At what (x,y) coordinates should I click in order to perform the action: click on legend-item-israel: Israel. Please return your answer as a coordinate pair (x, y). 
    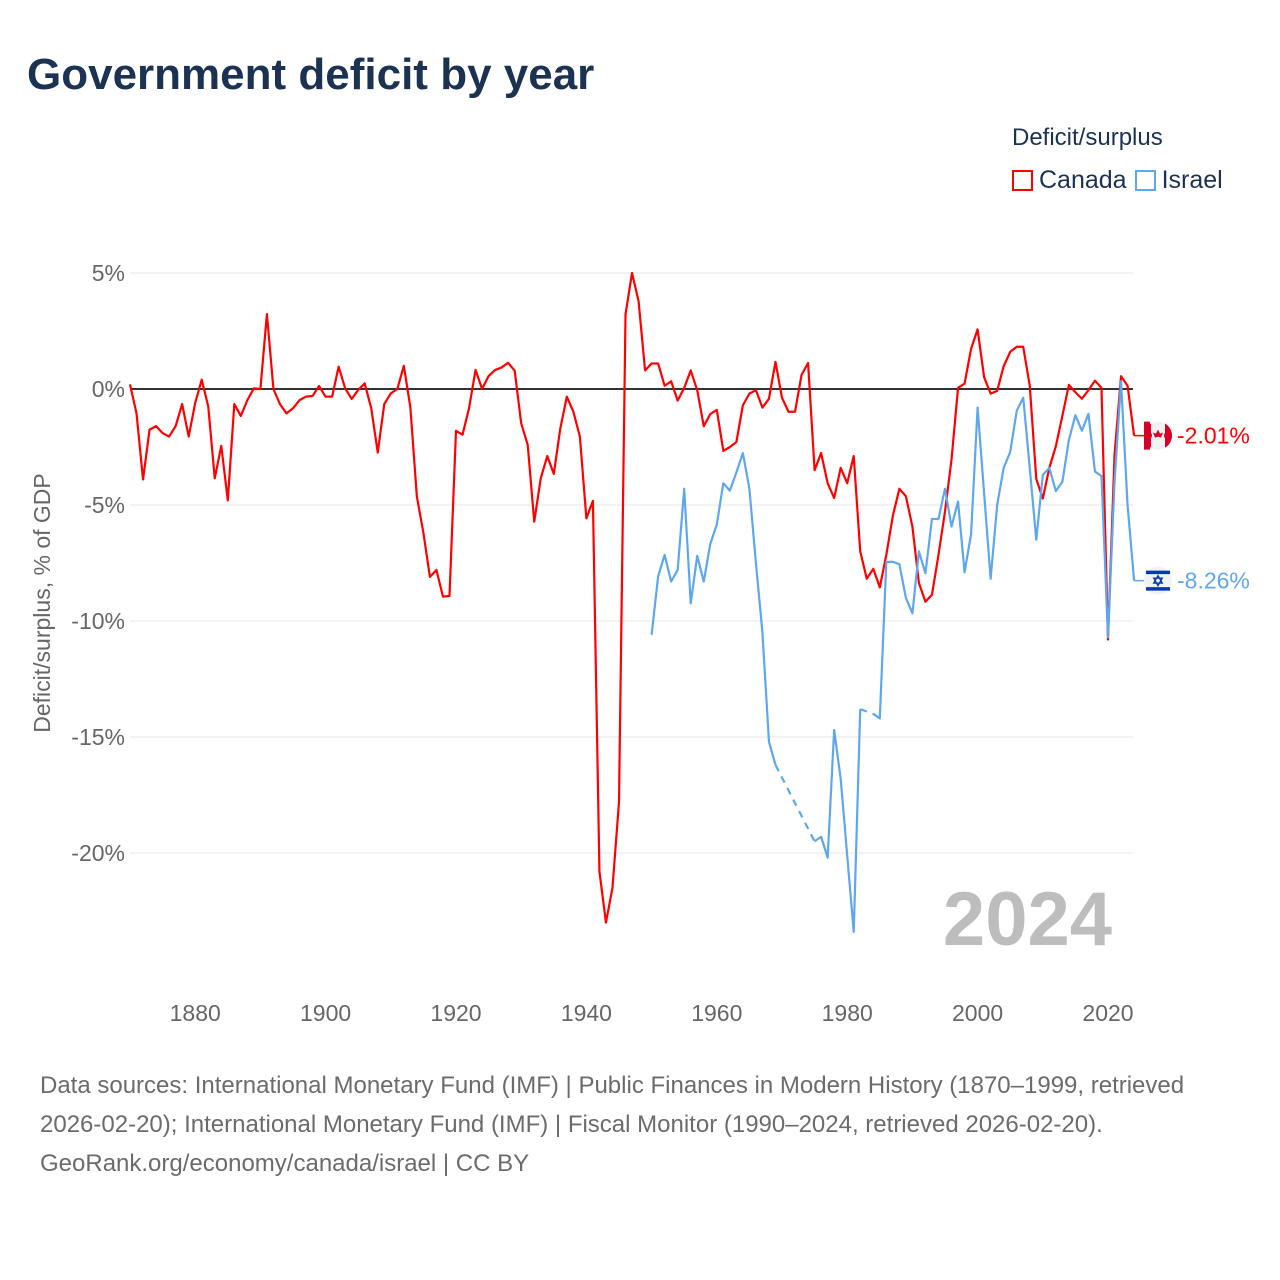
    Looking at the image, I should click on (1178, 180).